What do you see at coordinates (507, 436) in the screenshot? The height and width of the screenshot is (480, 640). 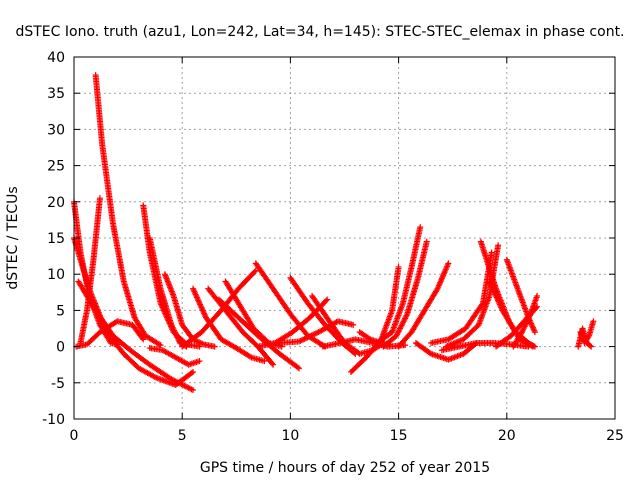 I see `x-tick-label: 20` at bounding box center [507, 436].